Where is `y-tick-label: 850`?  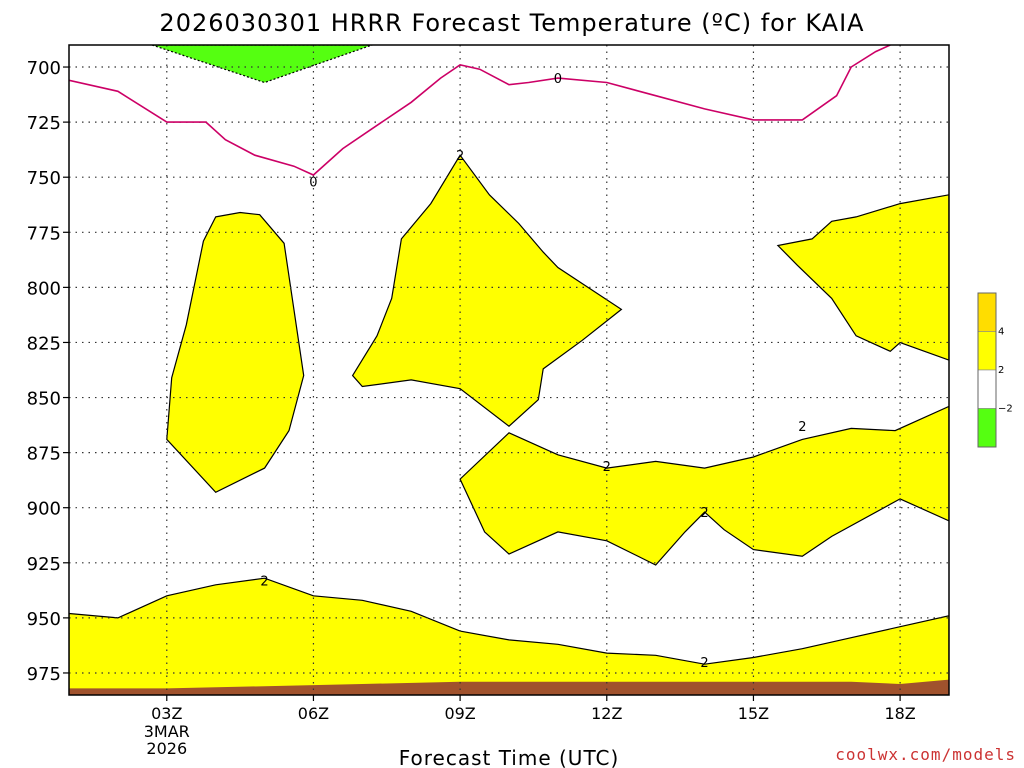 y-tick-label: 850 is located at coordinates (44, 399).